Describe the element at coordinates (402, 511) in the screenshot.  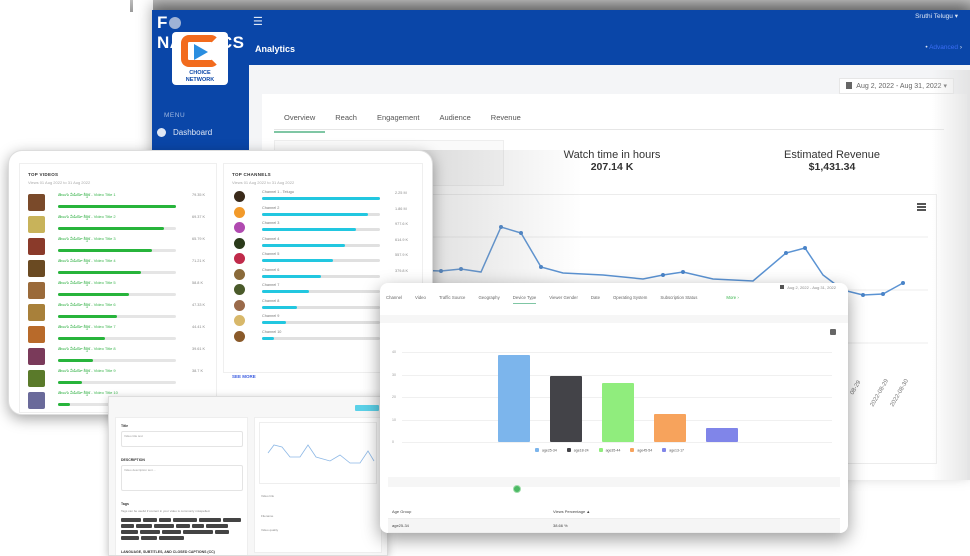
I see `column-header: Age Group` at that location.